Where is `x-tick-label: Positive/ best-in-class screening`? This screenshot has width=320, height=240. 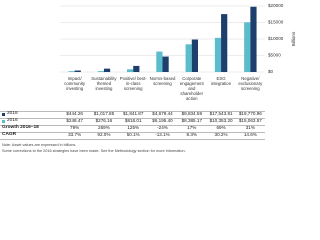
x-tick-label: Positive/ best-in-class screening is located at coordinates (133, 83).